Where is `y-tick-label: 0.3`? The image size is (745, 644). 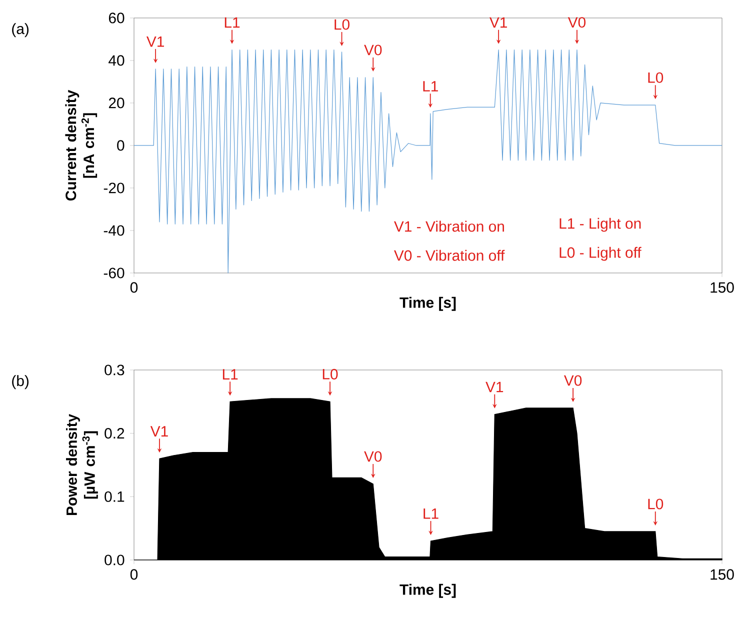 y-tick-label: 0.3 is located at coordinates (114, 370).